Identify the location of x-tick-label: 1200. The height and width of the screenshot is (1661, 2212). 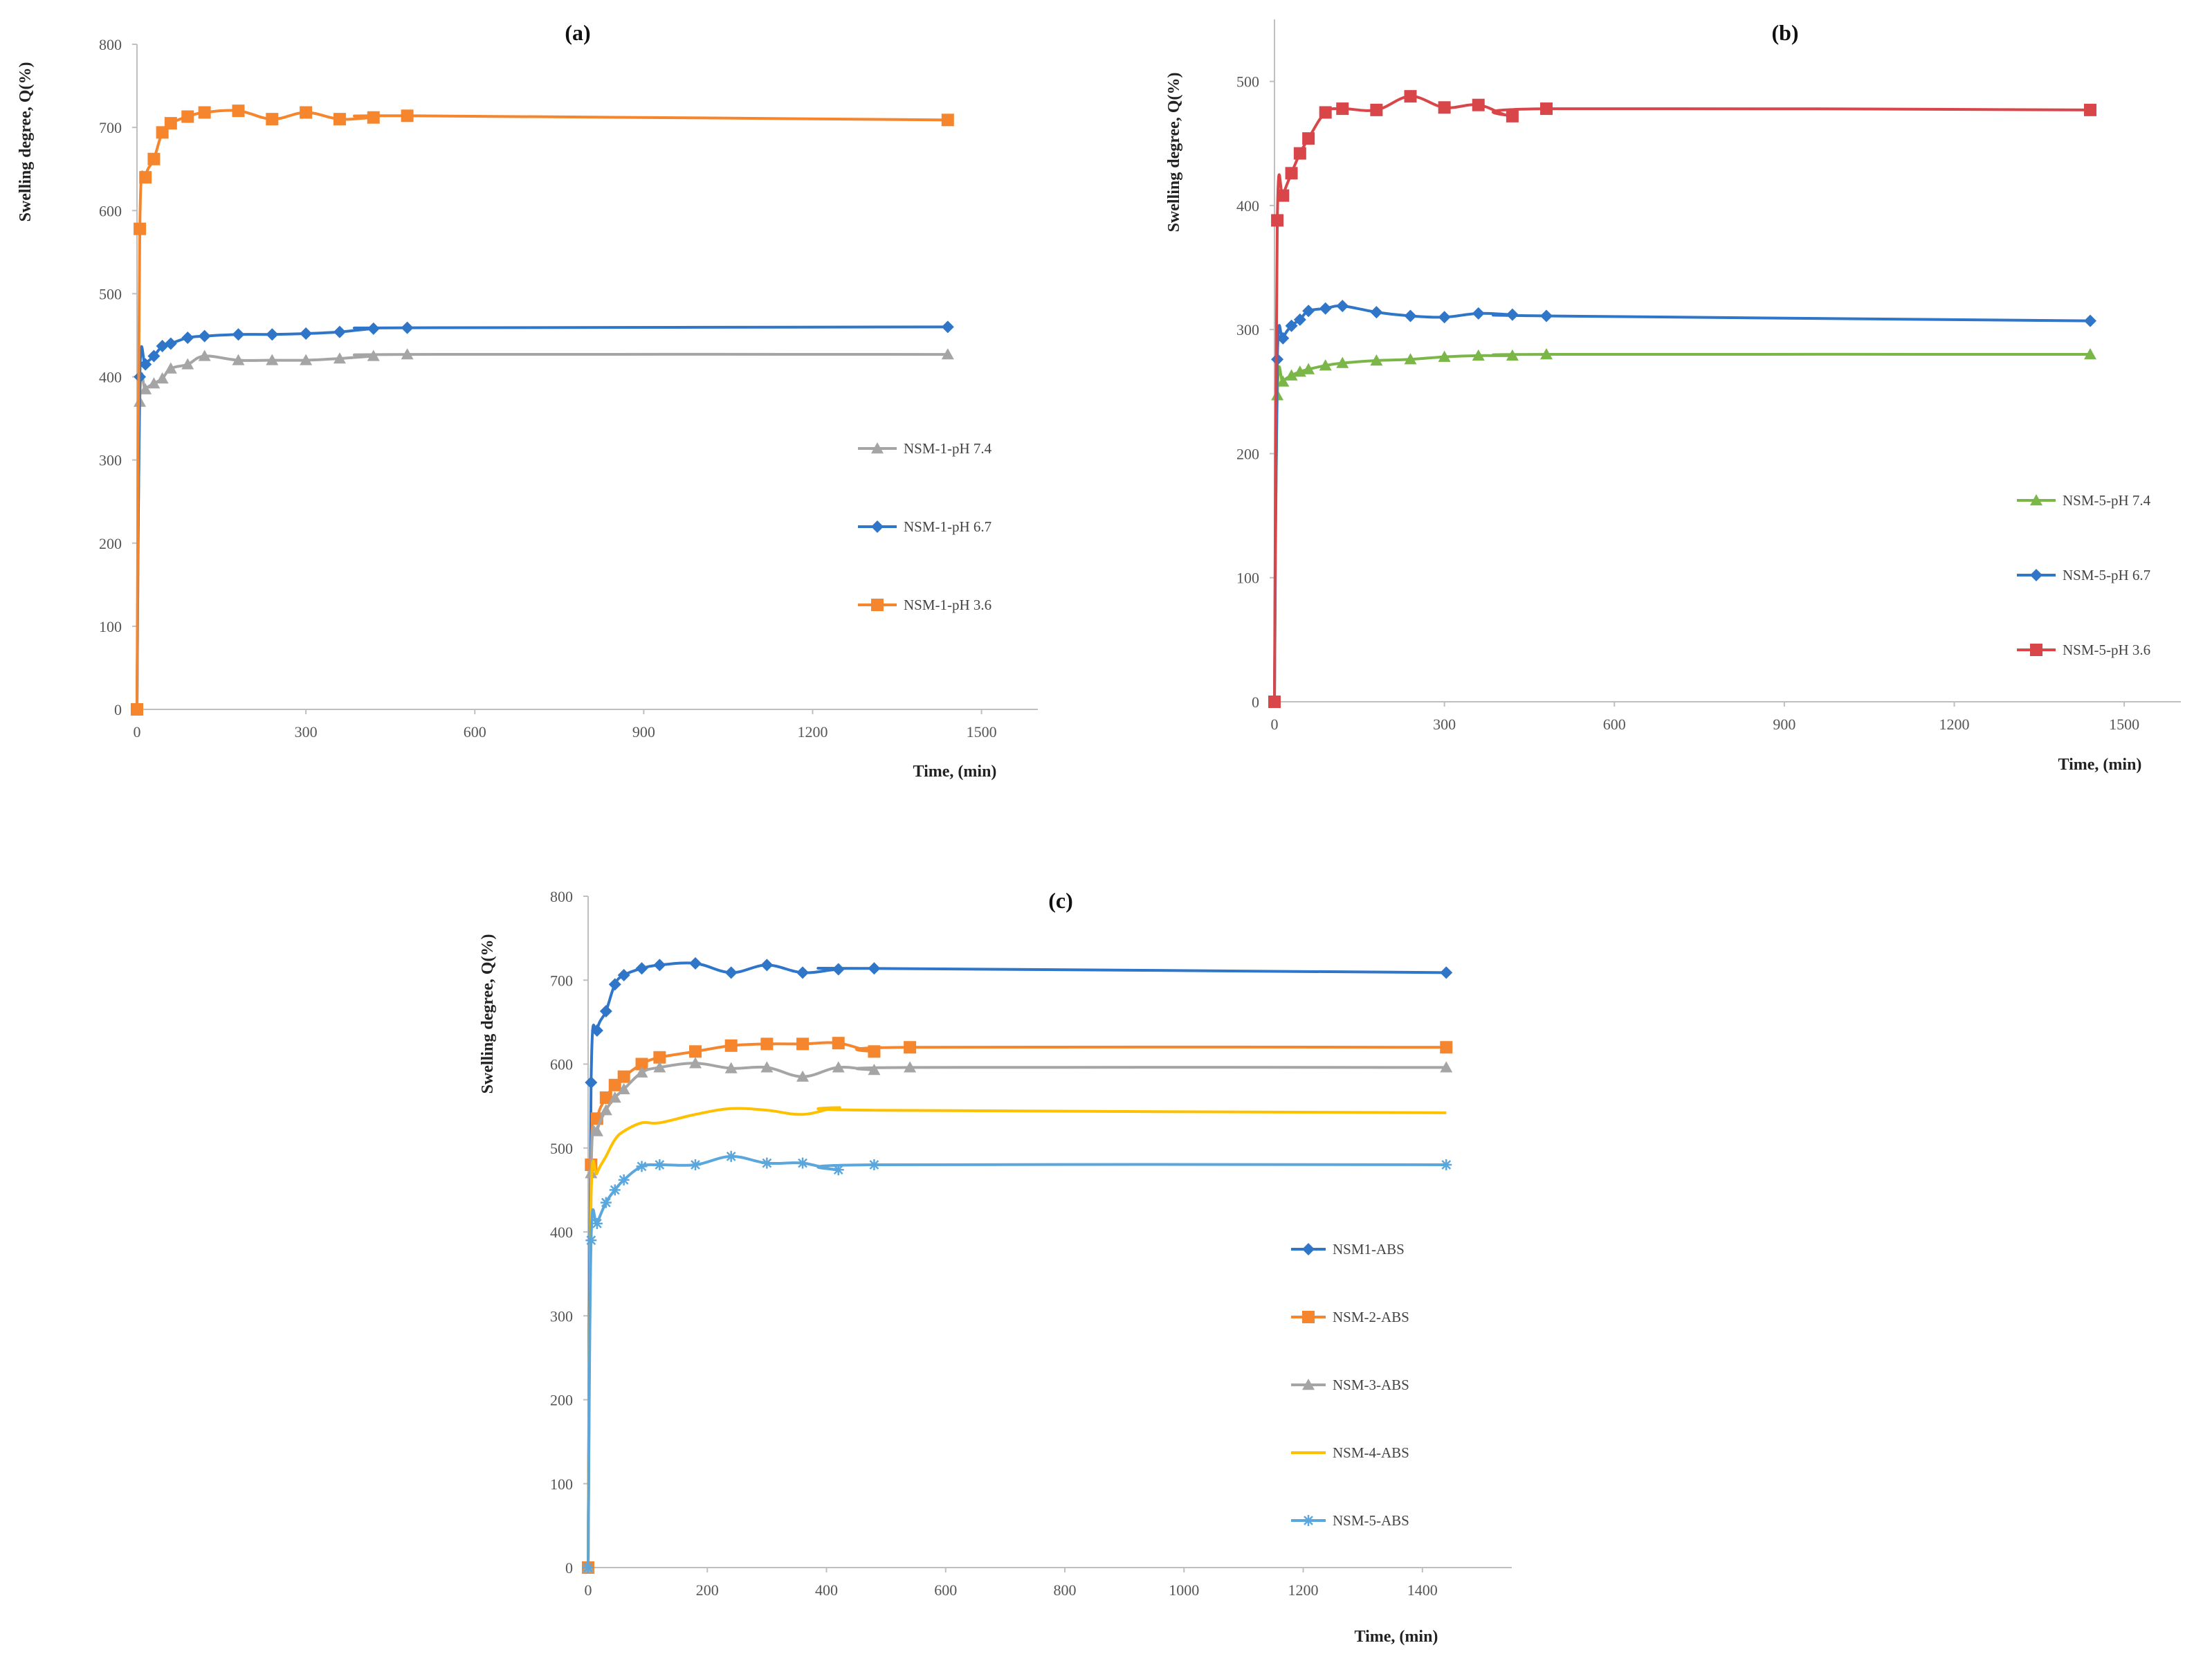
(813, 732).